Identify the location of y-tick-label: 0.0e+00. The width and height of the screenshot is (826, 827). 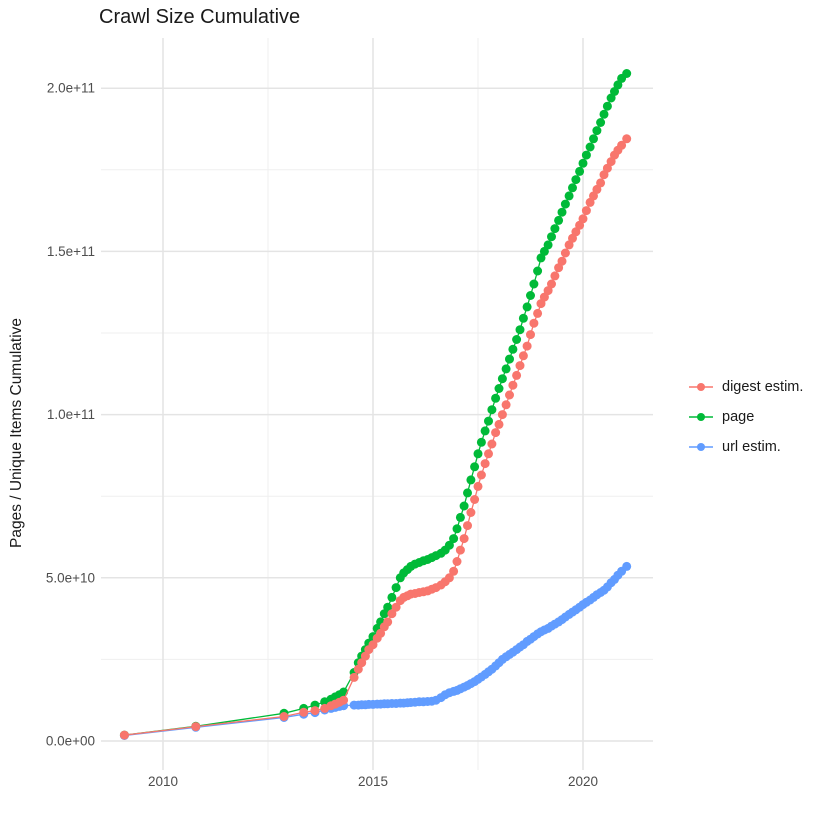
(70, 741).